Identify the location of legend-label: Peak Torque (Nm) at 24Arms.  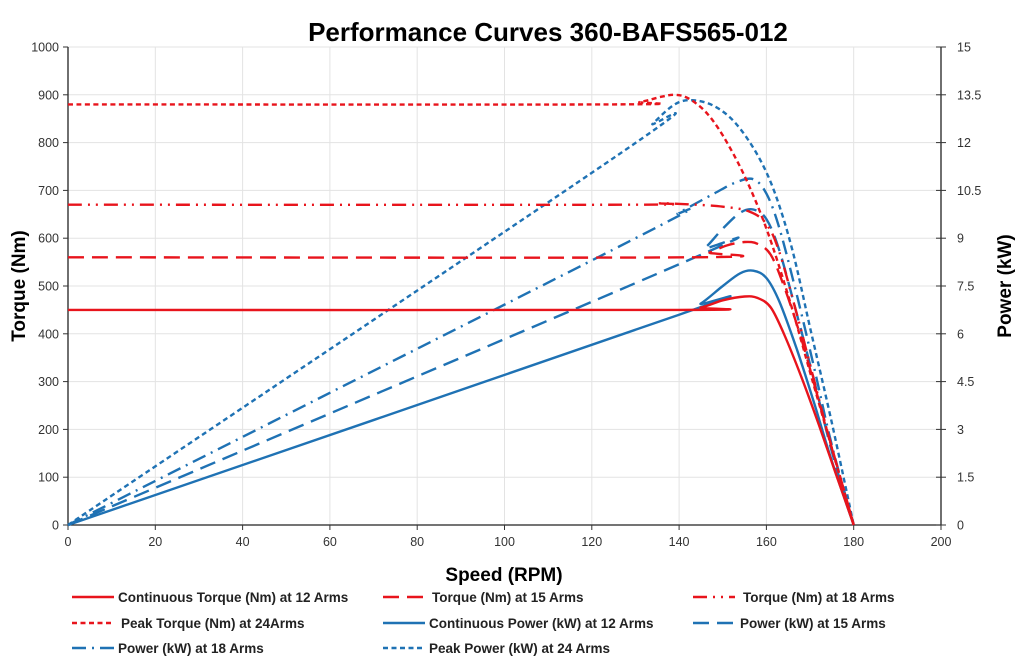
(213, 623).